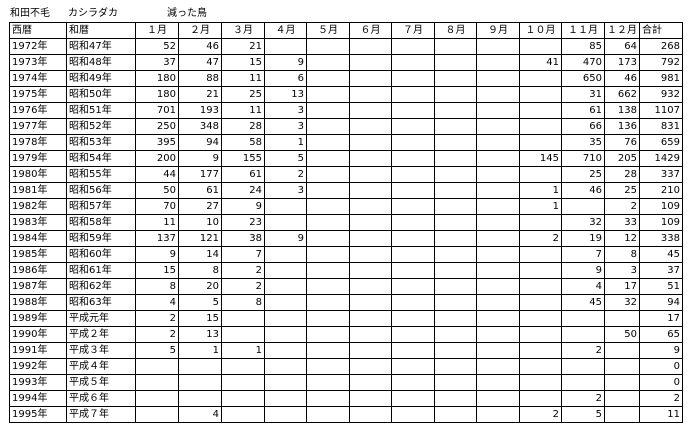 This screenshot has height=430, width=689. I want to click on count-cell: 137, so click(157, 238).